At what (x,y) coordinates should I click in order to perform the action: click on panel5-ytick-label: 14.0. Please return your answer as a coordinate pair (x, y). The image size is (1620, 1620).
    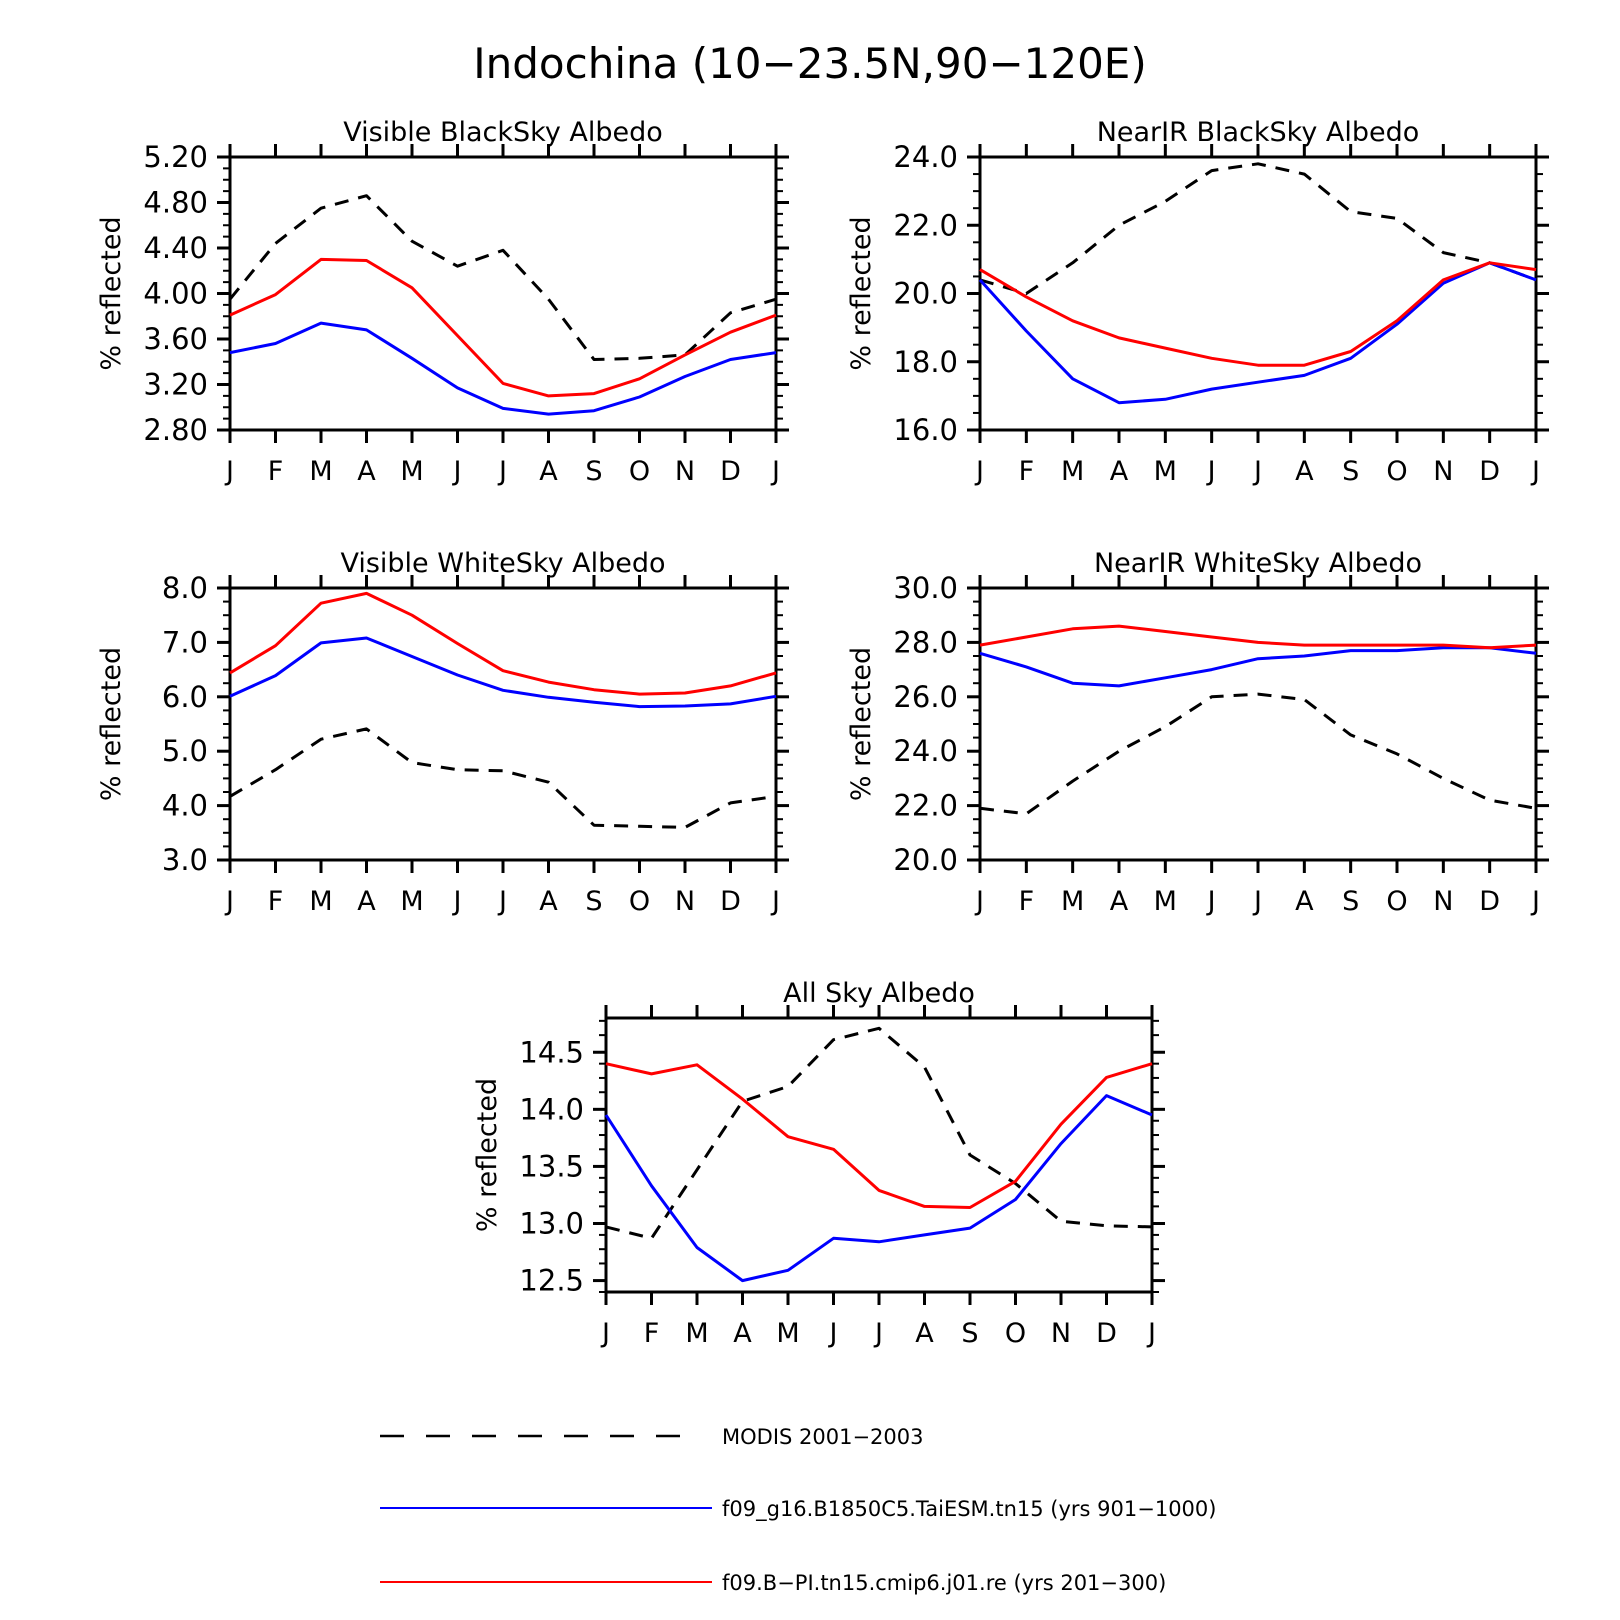
    Looking at the image, I should click on (551, 1109).